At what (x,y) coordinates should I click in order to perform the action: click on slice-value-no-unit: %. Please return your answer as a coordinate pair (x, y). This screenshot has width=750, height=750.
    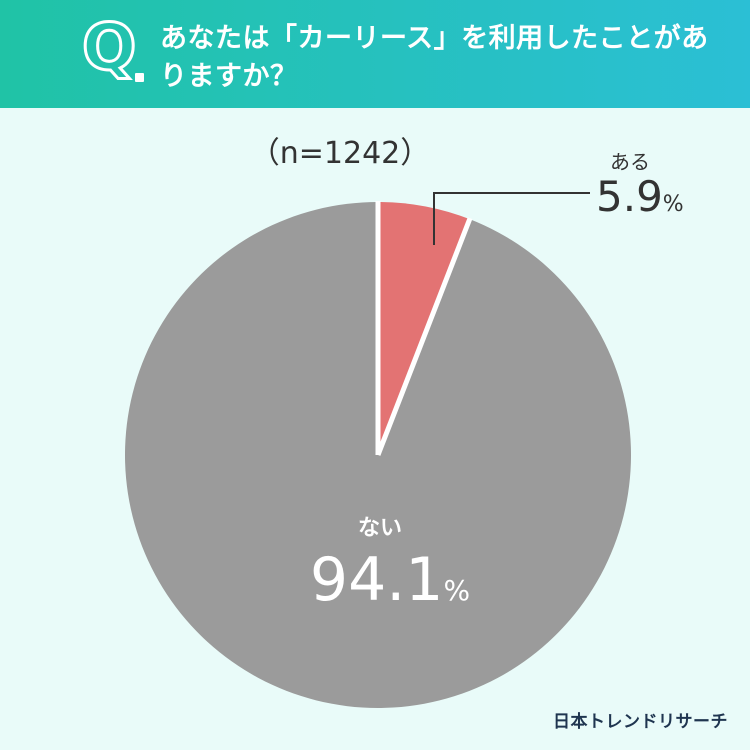
    Looking at the image, I should click on (457, 590).